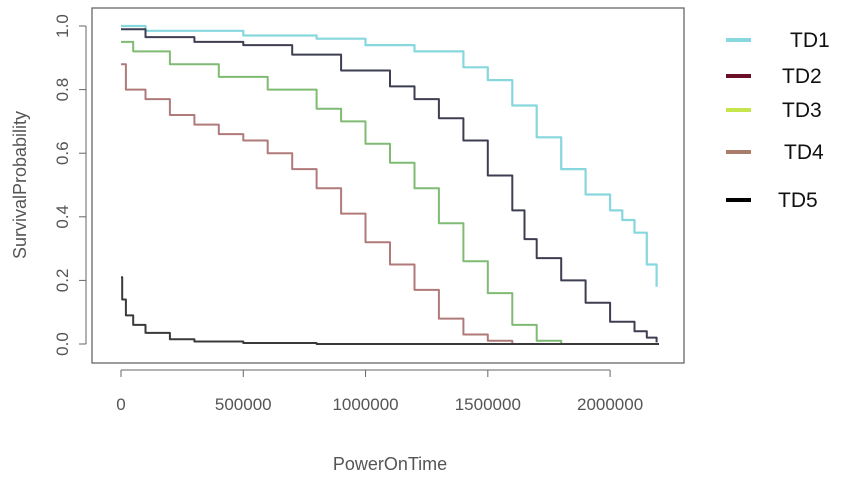 The image size is (850, 483). What do you see at coordinates (379, 391) in the screenshot?
I see `x-axis: 0 500000 1000000 1500000 2000000` at bounding box center [379, 391].